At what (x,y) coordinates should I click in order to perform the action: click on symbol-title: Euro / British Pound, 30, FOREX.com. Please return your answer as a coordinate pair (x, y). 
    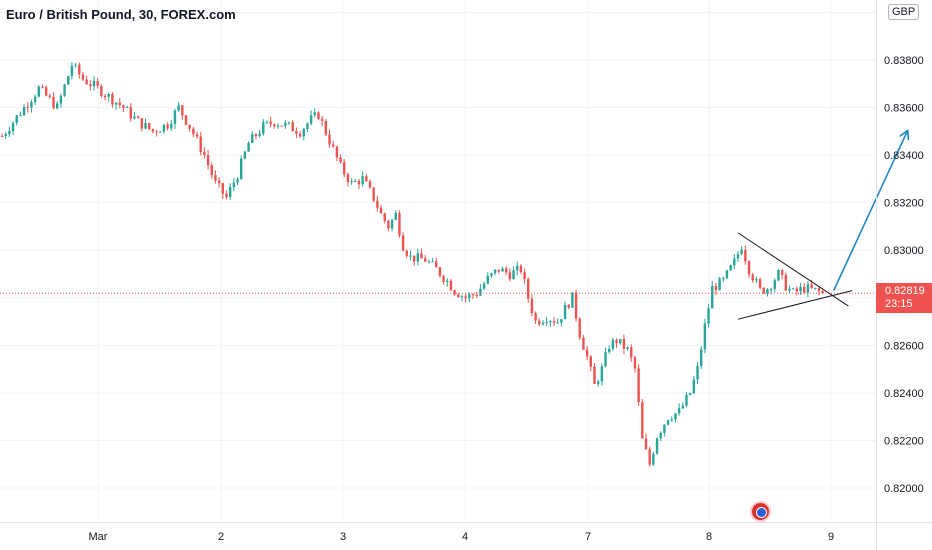
    Looking at the image, I should click on (121, 14).